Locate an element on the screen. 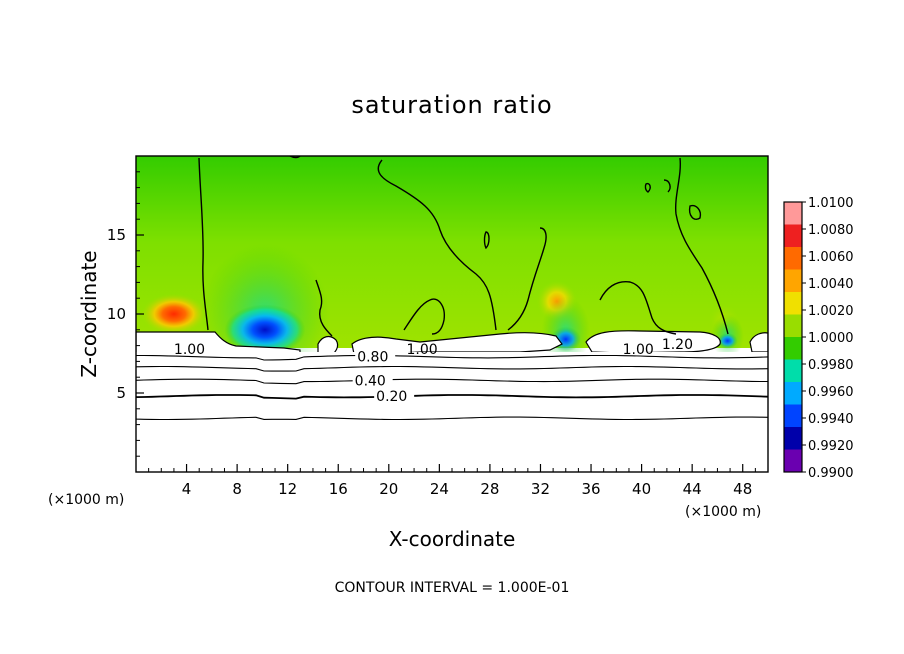 This screenshot has width=904, height=654. supersaturated-spot is located at coordinates (174, 314).